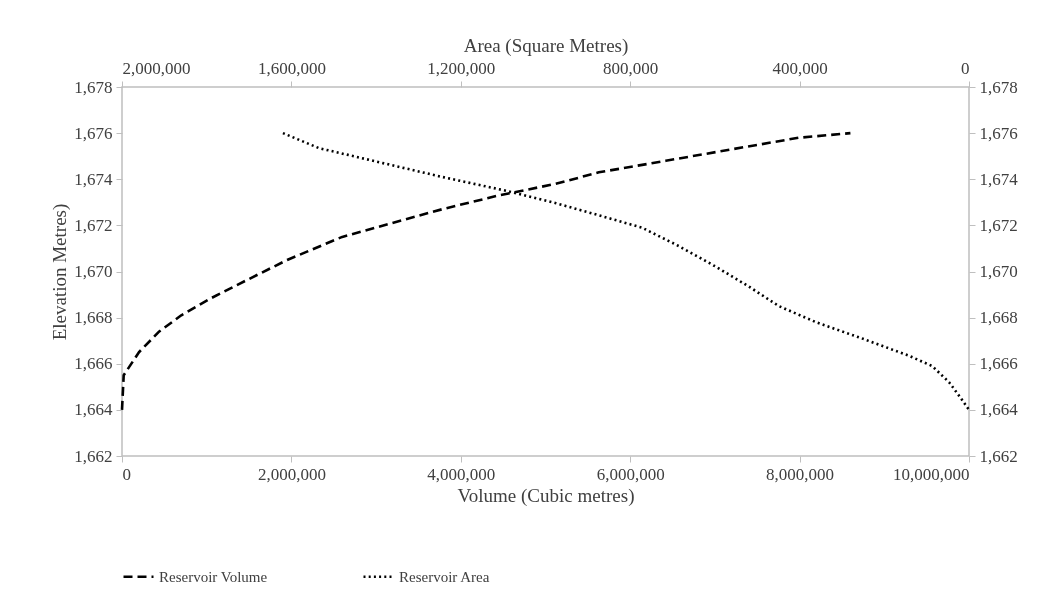  I want to click on x2-tick-label: 2,000,000, so click(156, 68).